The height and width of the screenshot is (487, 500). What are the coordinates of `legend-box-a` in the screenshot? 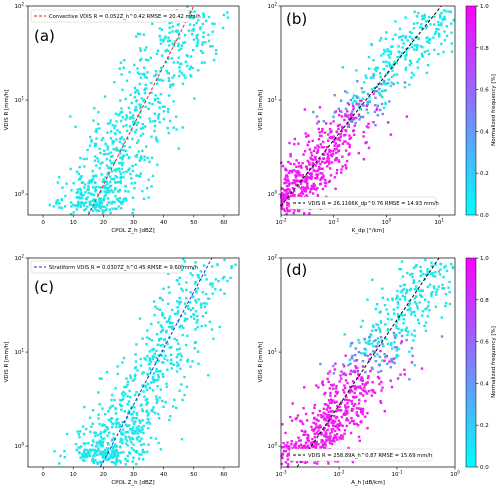 It's located at (110, 16).